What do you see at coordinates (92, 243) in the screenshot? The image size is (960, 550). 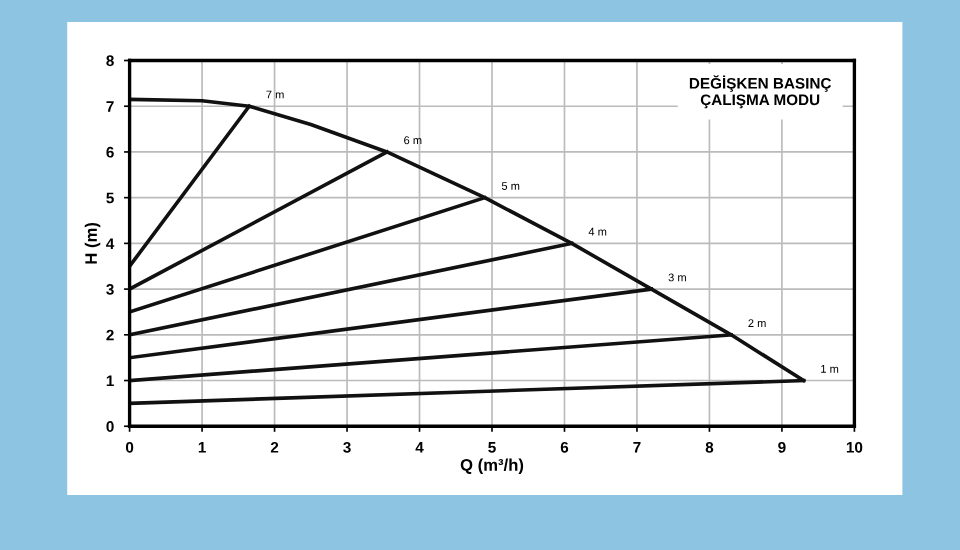 I see `y-axis-title: H (m)` at bounding box center [92, 243].